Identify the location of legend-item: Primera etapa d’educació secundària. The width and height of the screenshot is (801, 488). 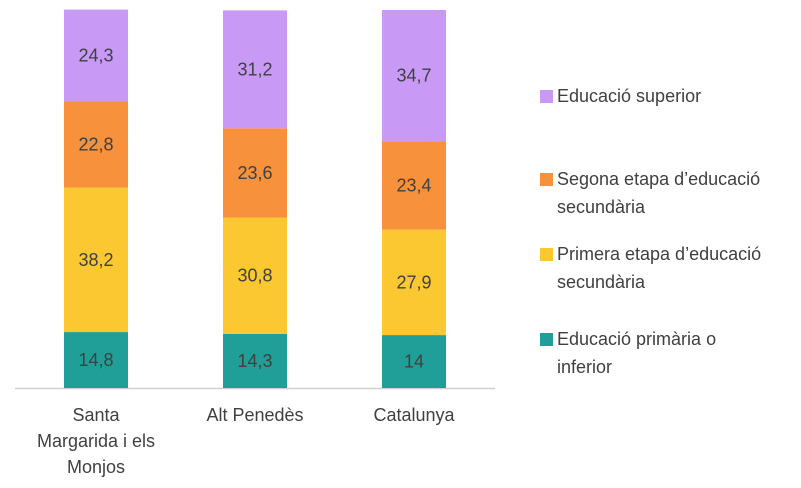
(652, 268).